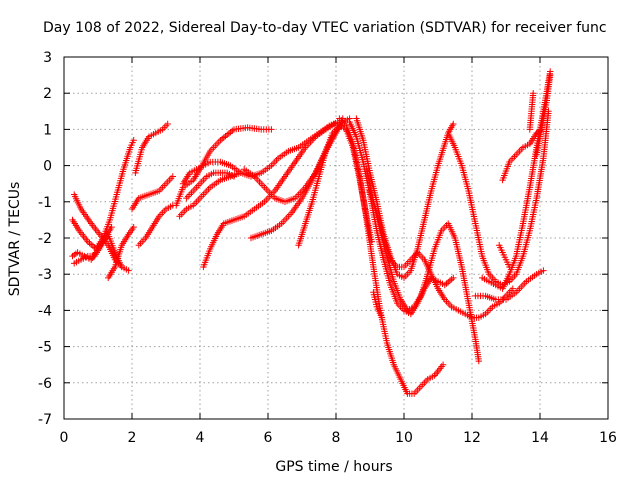 This screenshot has height=480, width=640. What do you see at coordinates (132, 438) in the screenshot?
I see `x-tick-label: 2` at bounding box center [132, 438].